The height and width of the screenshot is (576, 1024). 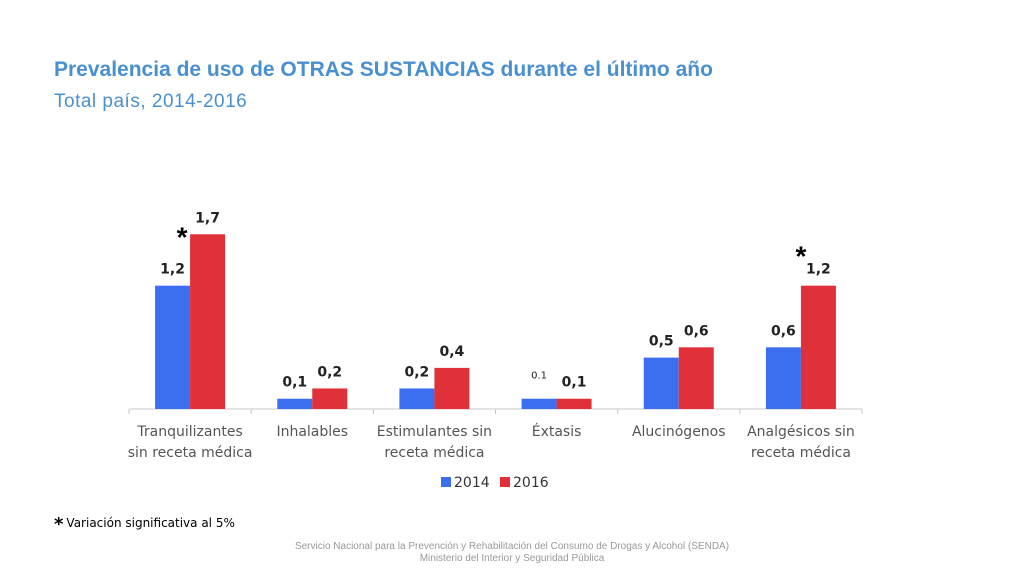 I want to click on footnote: * Variación significativa al 5%, so click(x=144, y=524).